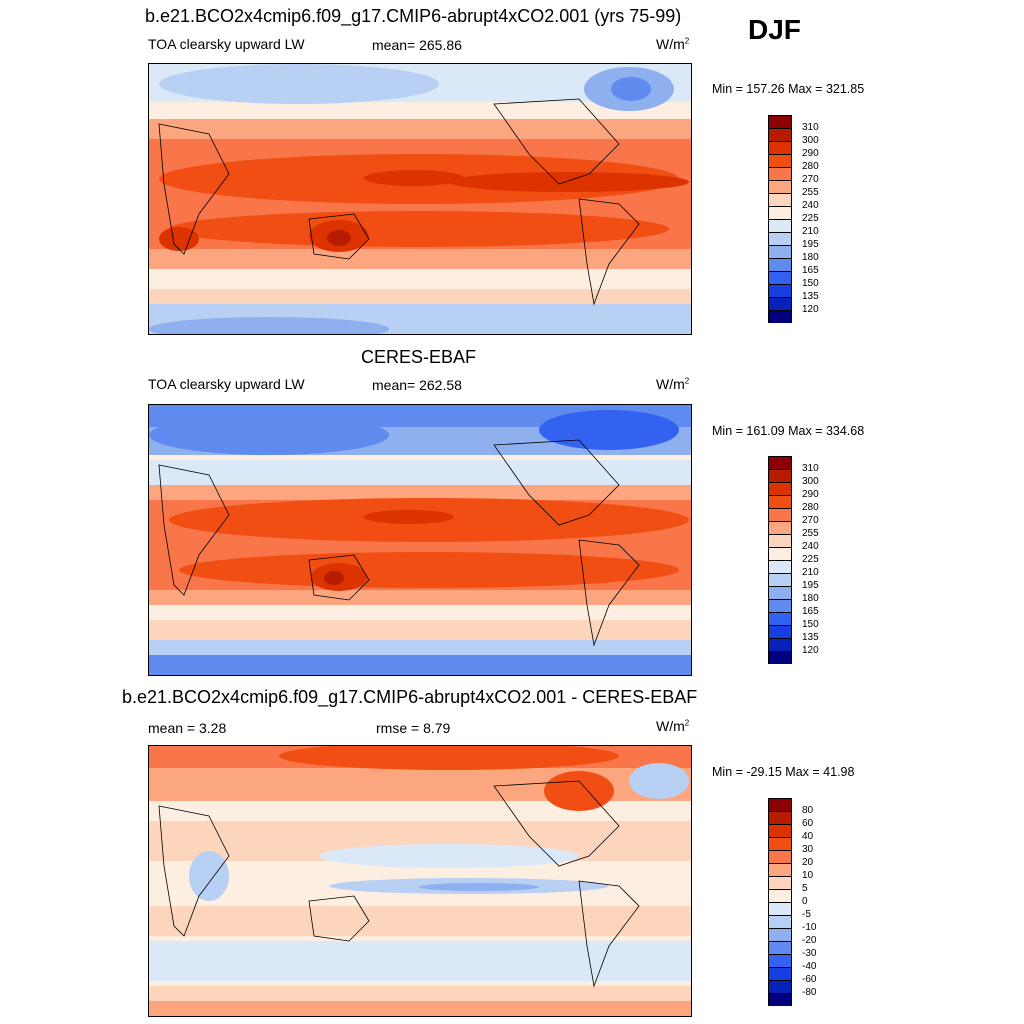 This screenshot has height=1024, width=1024. I want to click on panel3-colorbar-tick-label: -80, so click(809, 992).